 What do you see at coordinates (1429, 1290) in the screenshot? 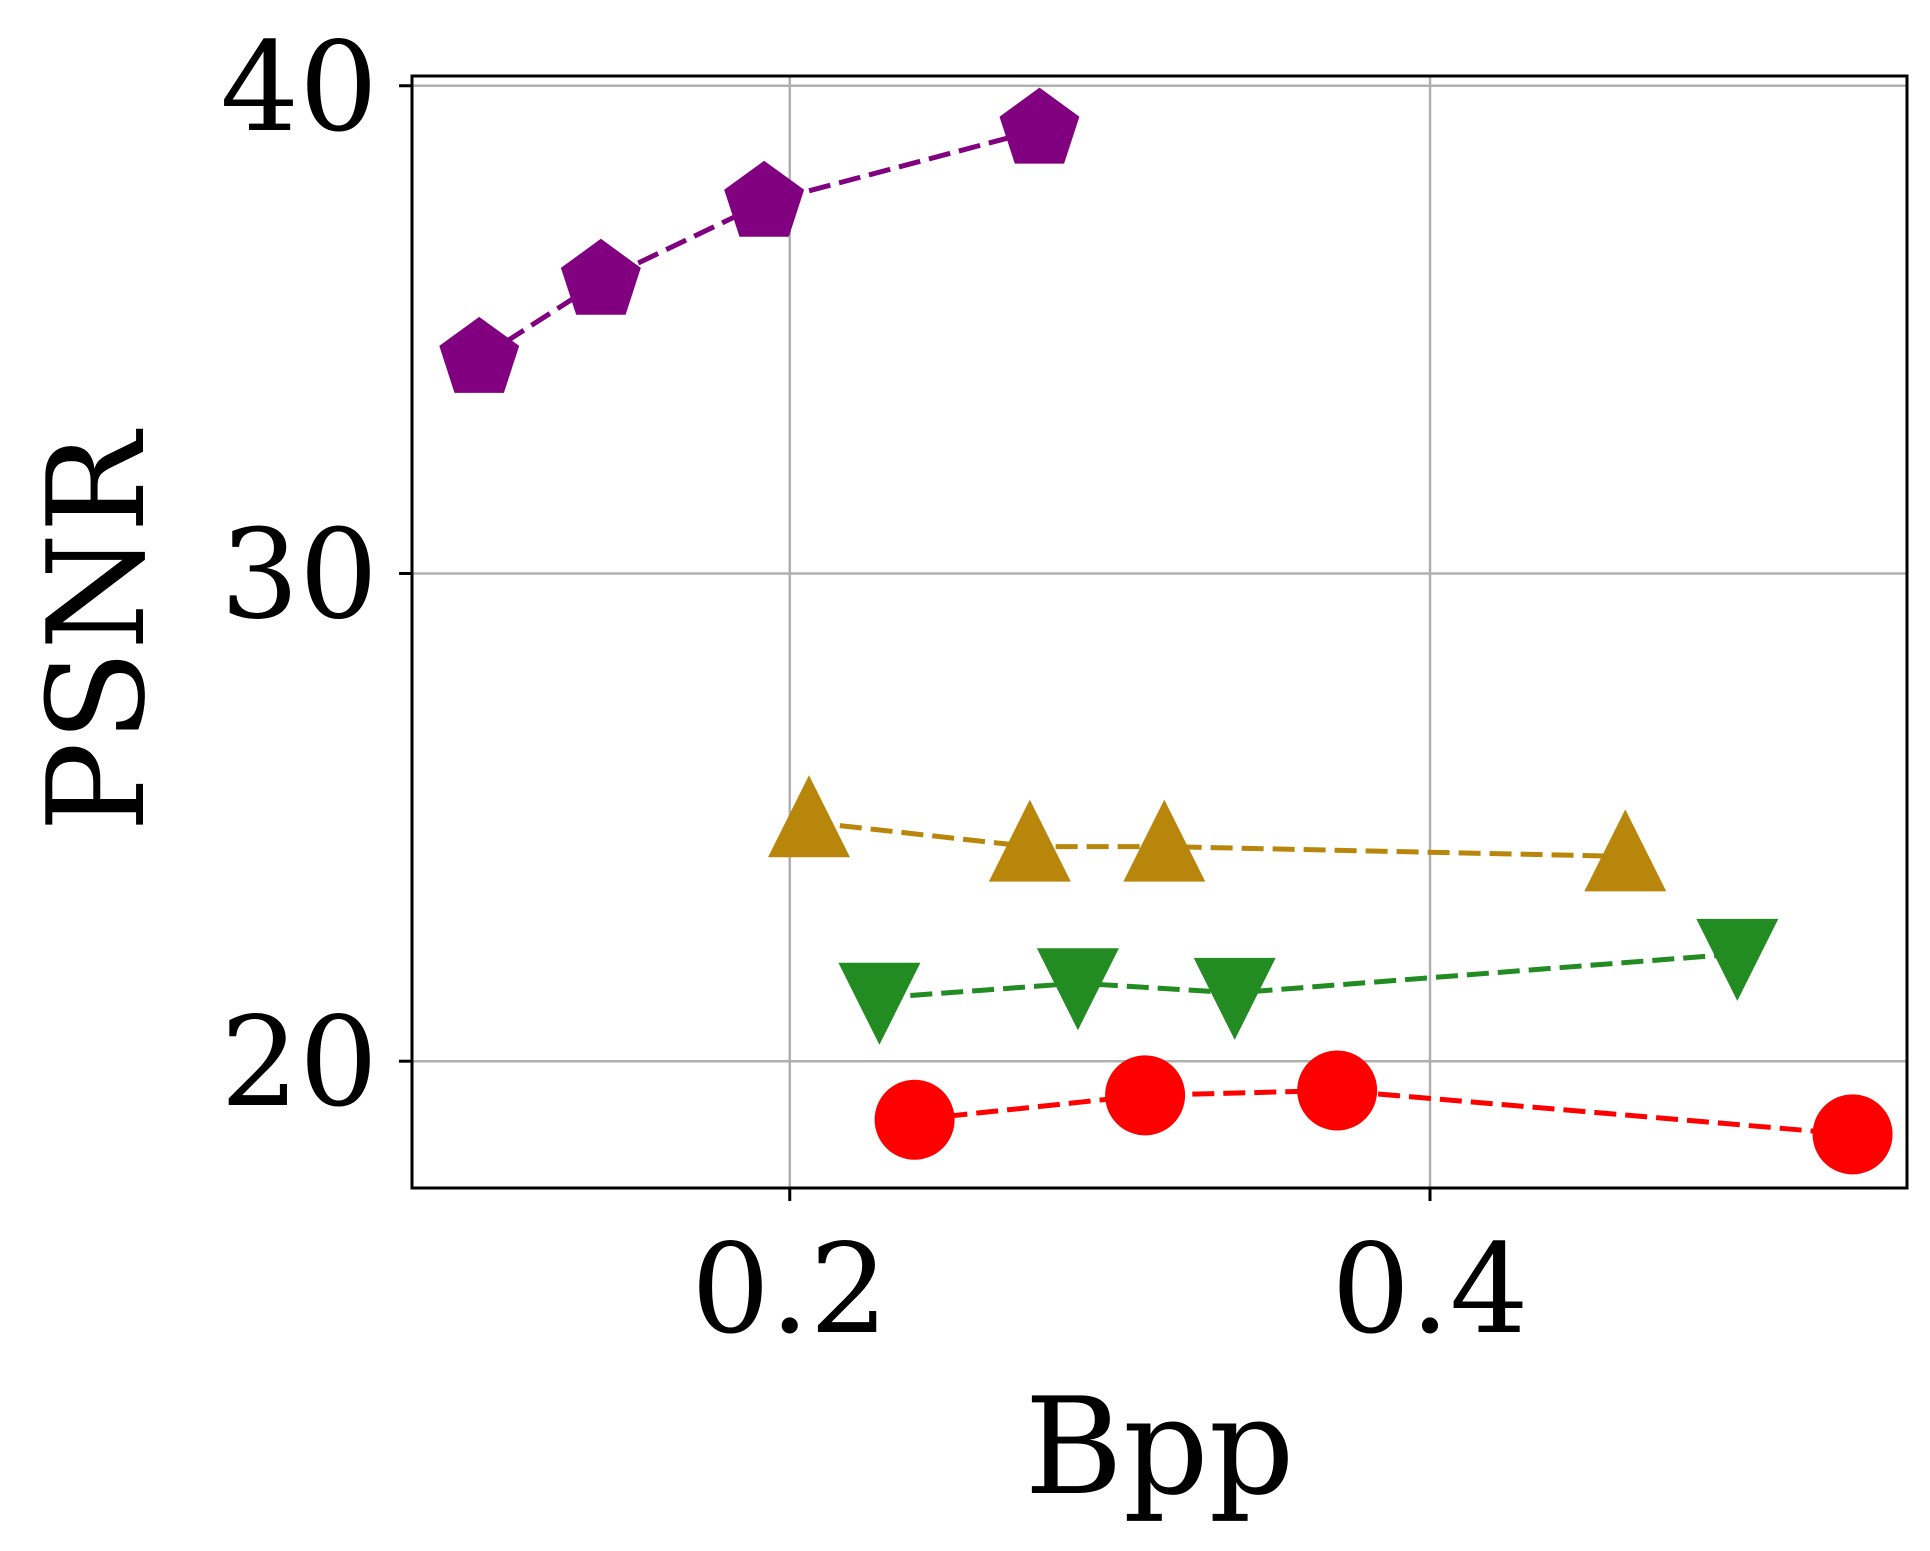
I see `x-tick-label: 0.4` at bounding box center [1429, 1290].